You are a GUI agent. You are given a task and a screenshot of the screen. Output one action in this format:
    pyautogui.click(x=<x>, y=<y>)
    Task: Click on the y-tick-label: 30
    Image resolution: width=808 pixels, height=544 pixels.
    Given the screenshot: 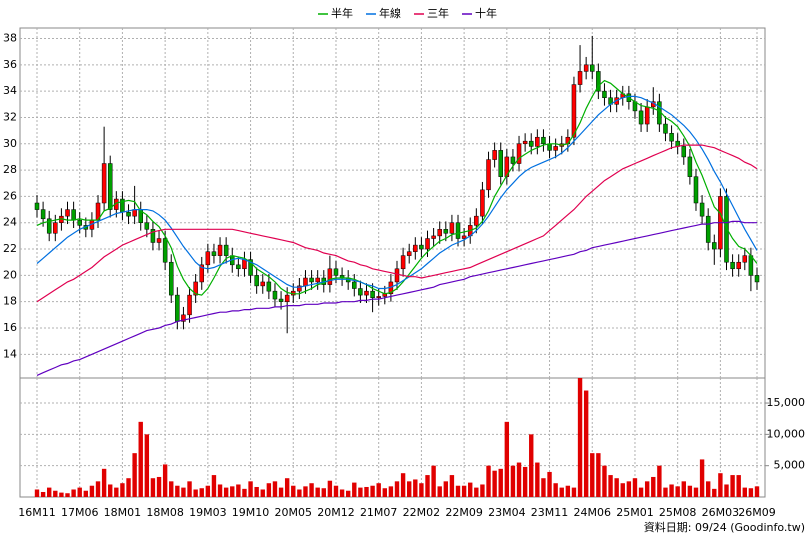 What is the action you would take?
    pyautogui.click(x=10, y=143)
    